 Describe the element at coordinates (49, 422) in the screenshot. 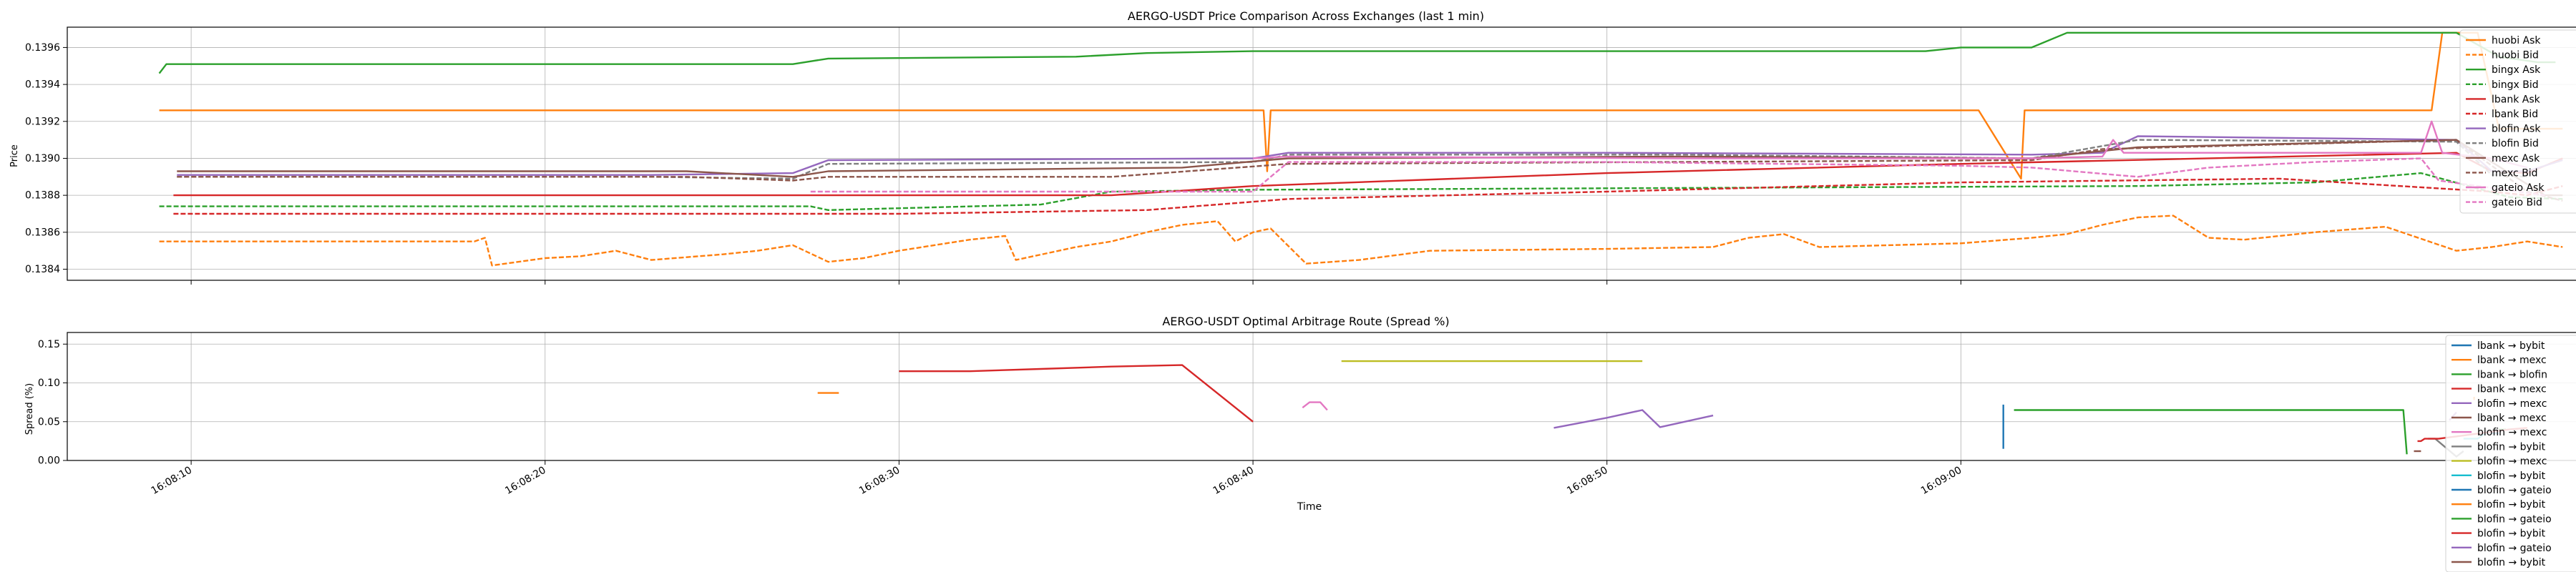

I see `y-tick-label: 0.05` at that location.